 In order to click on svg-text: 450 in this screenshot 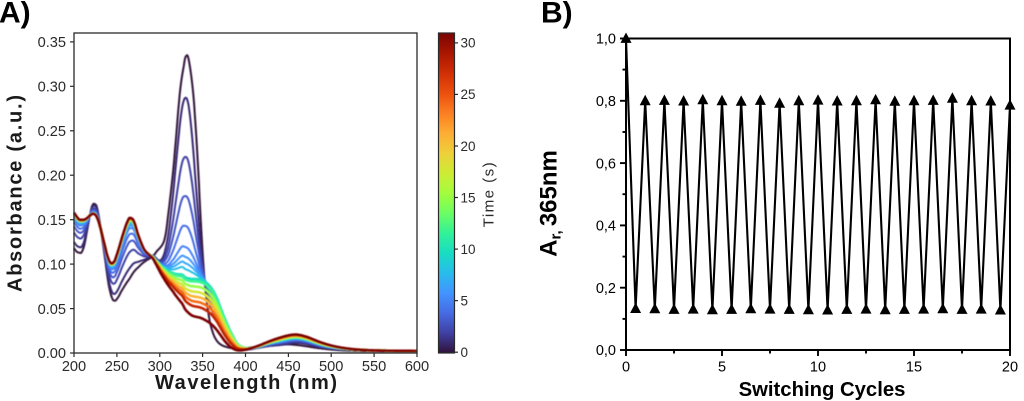, I will do `click(288, 367)`.